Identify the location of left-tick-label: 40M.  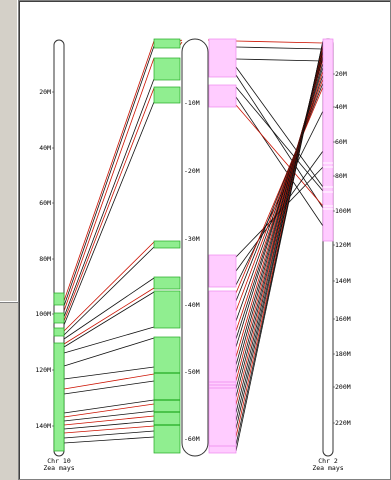
(45, 148).